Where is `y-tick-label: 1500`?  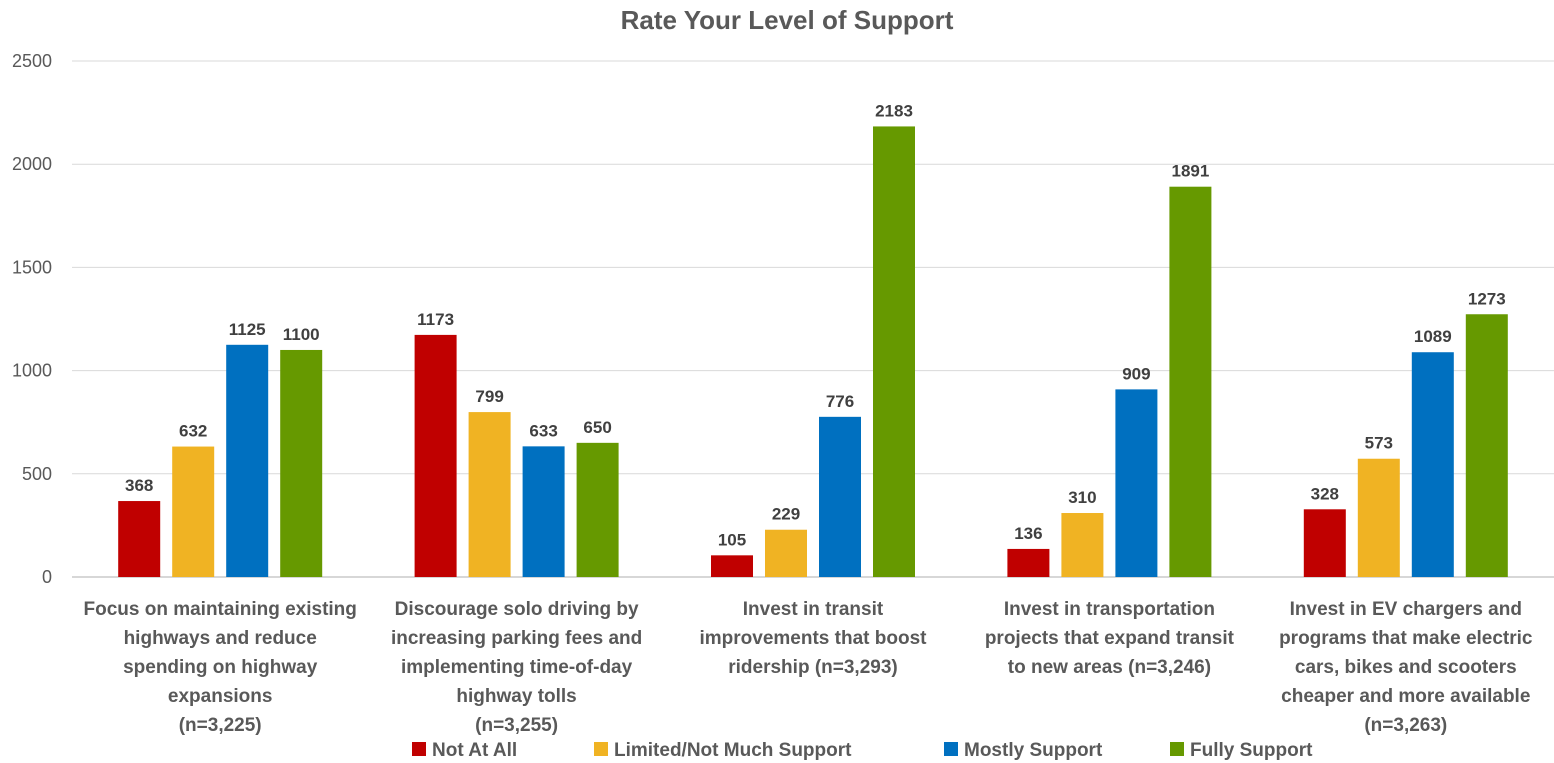
y-tick-label: 1500 is located at coordinates (32, 267).